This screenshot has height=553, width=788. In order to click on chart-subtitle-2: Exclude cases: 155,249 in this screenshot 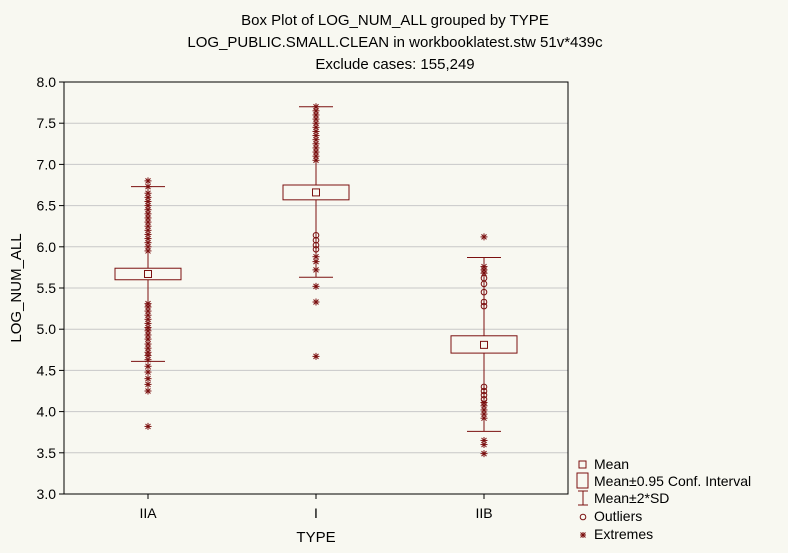, I will do `click(394, 64)`.